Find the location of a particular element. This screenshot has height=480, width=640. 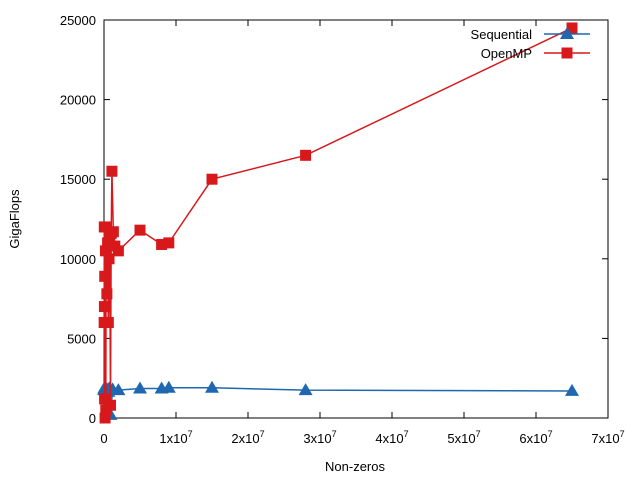

y-tick-label: 0 is located at coordinates (92, 418).